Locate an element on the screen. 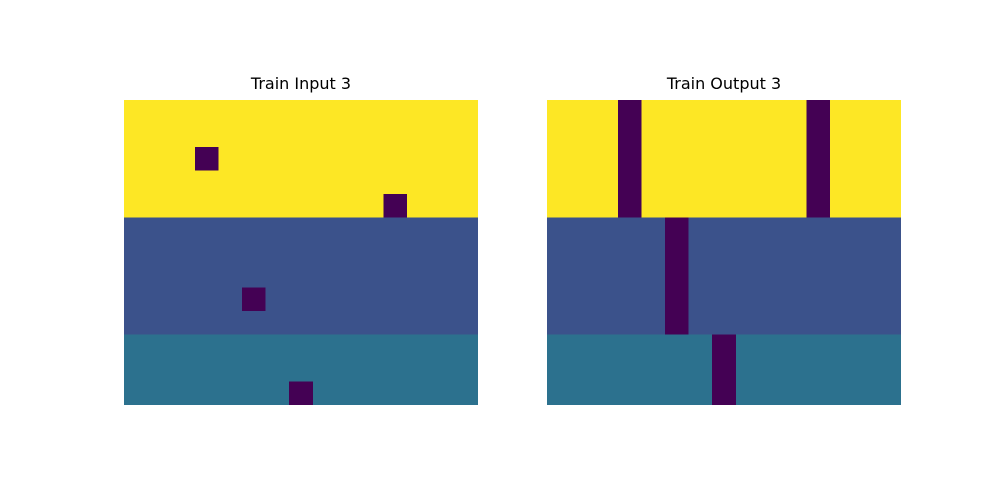 This screenshot has height=500, width=1000. panel-title: Train Input 3 is located at coordinates (301, 83).